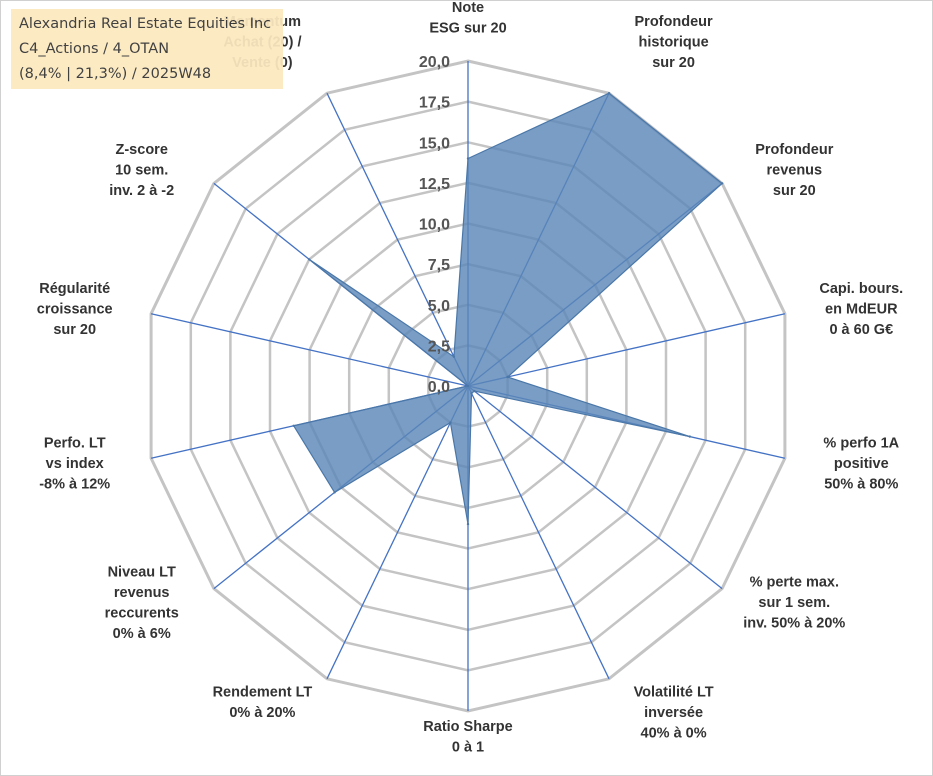 This screenshot has width=933, height=776. What do you see at coordinates (439, 387) in the screenshot?
I see `tick-label: 0,0` at bounding box center [439, 387].